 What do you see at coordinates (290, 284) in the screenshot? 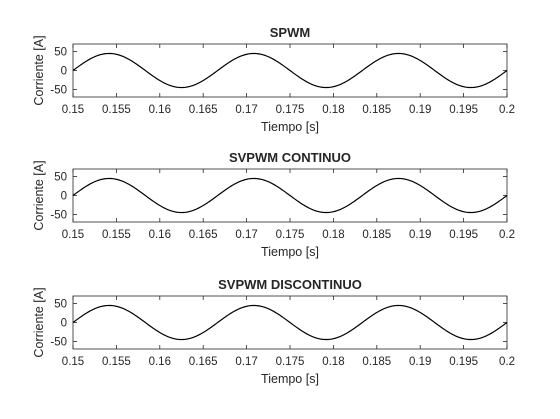
I see `subplot-title: SVPWM DISCONTINUO` at bounding box center [290, 284].